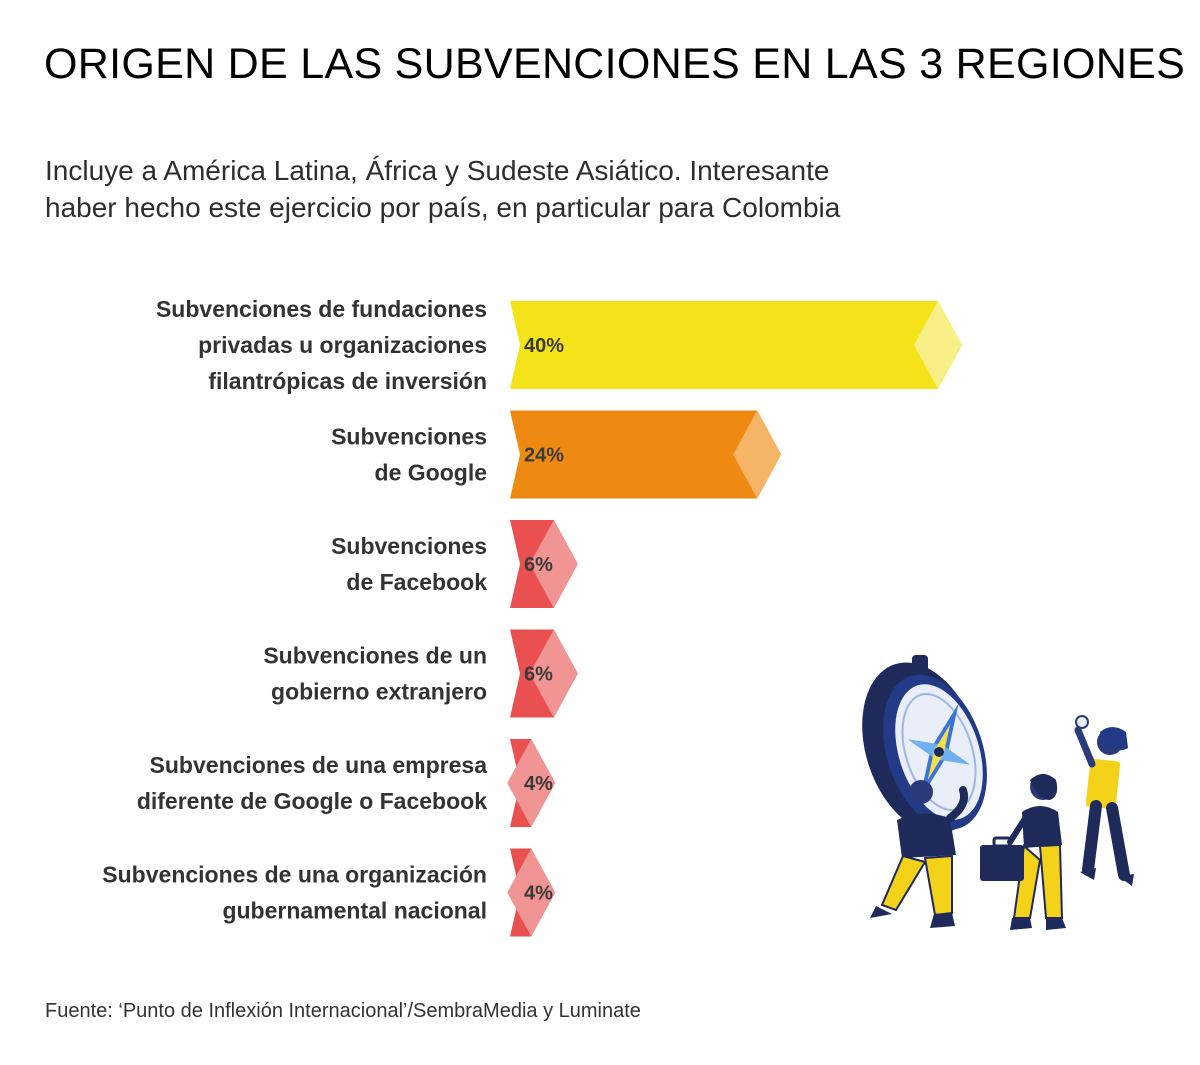  What do you see at coordinates (321, 309) in the screenshot?
I see `category-label: Subvenciones de fundaciones` at bounding box center [321, 309].